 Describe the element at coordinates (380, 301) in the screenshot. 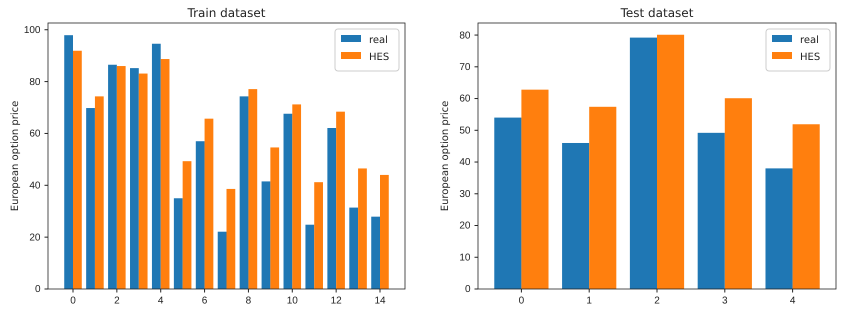

I see `x-tick-label: 14` at that location.